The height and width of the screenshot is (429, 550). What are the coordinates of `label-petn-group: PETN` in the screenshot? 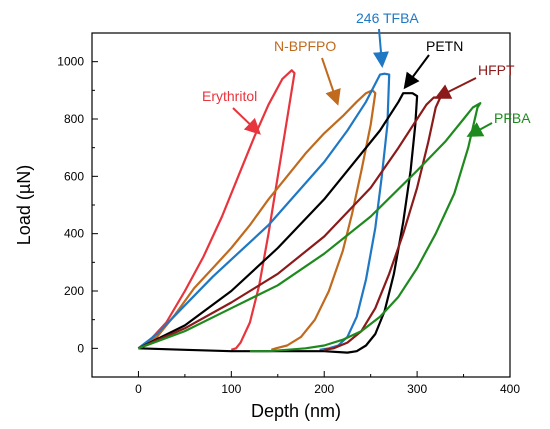 It's located at (433, 64).